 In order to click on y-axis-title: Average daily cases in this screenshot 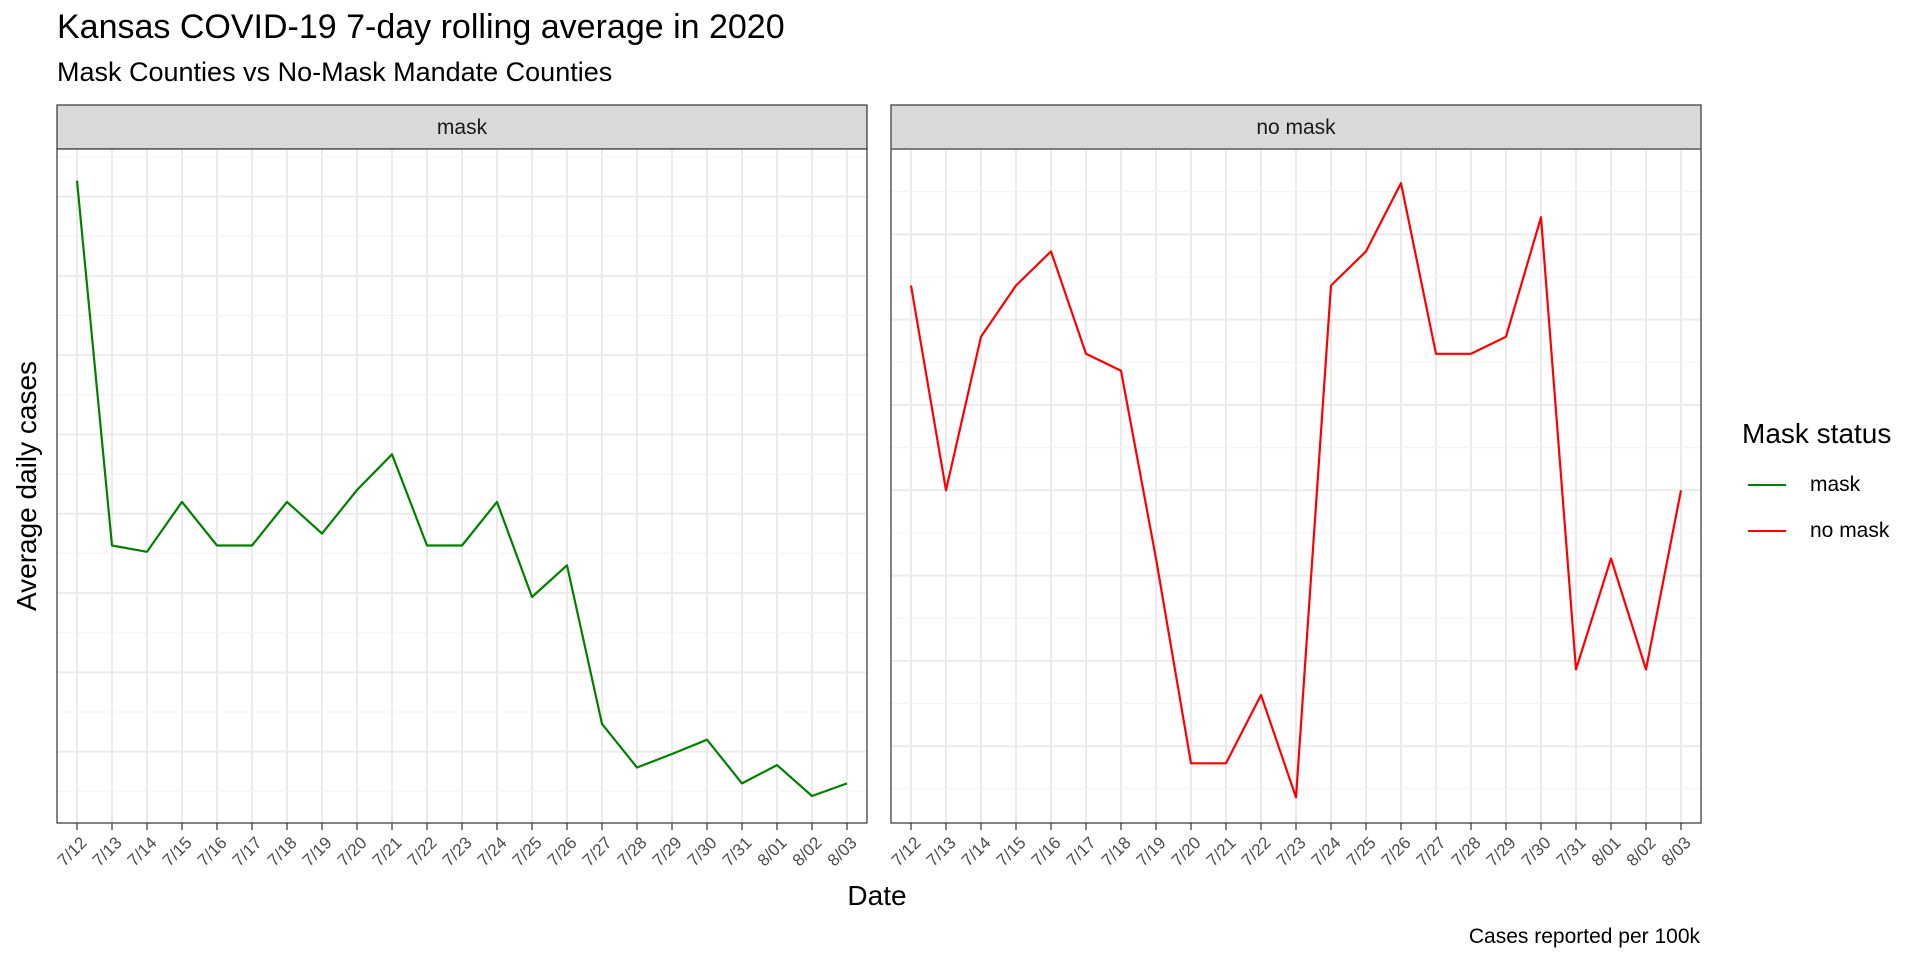, I will do `click(26, 486)`.